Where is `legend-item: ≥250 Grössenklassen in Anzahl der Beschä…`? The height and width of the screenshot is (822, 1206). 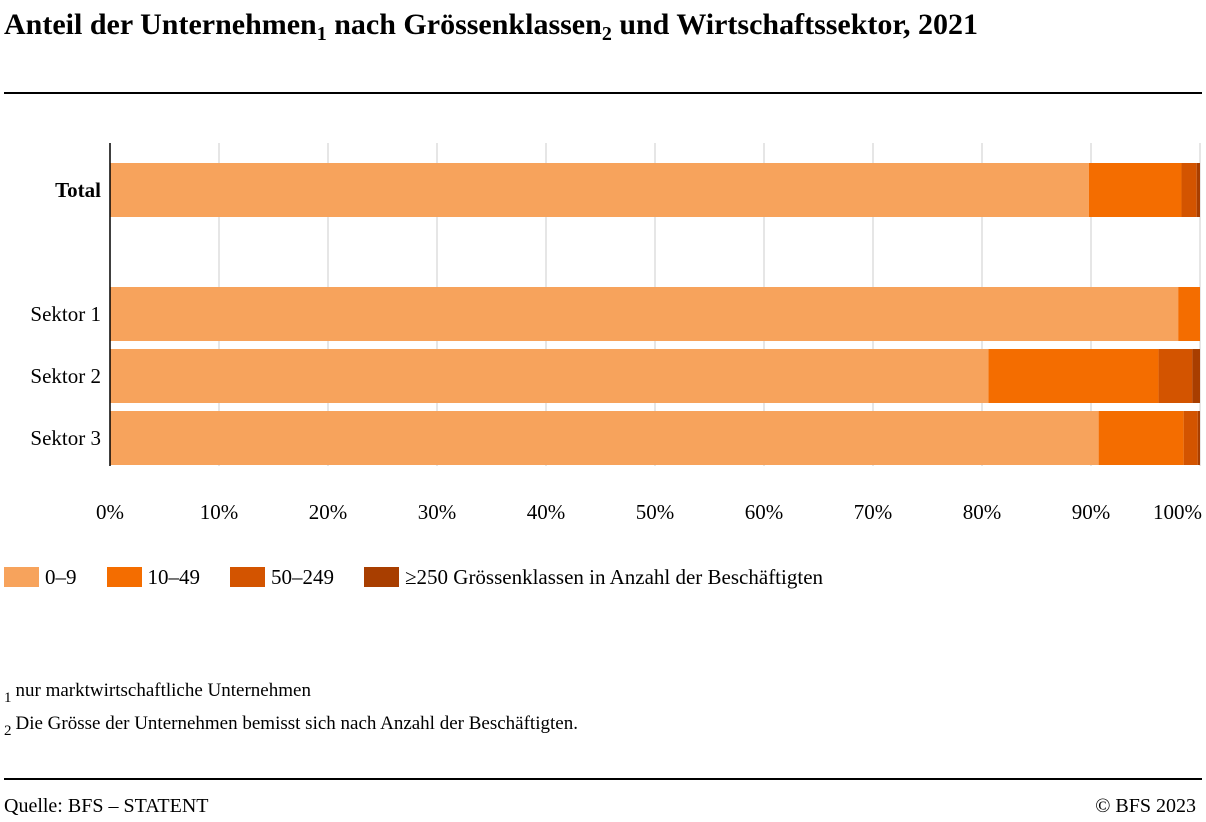
legend-item: ≥250 Grössenklassen in Anzahl der Beschä… is located at coordinates (593, 577).